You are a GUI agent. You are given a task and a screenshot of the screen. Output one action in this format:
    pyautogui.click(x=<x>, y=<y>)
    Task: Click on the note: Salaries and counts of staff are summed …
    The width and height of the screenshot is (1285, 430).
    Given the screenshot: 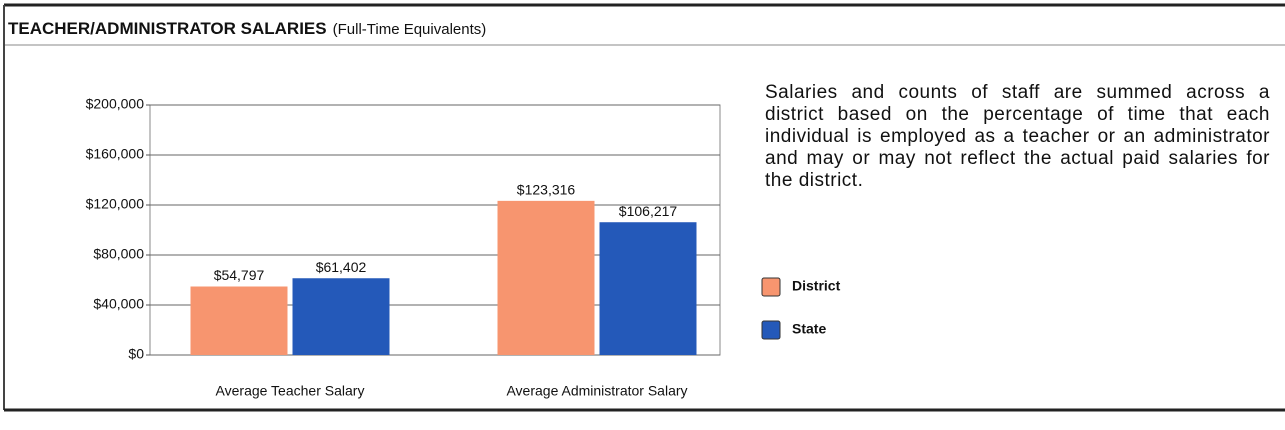 What is the action you would take?
    pyautogui.click(x=1017, y=136)
    